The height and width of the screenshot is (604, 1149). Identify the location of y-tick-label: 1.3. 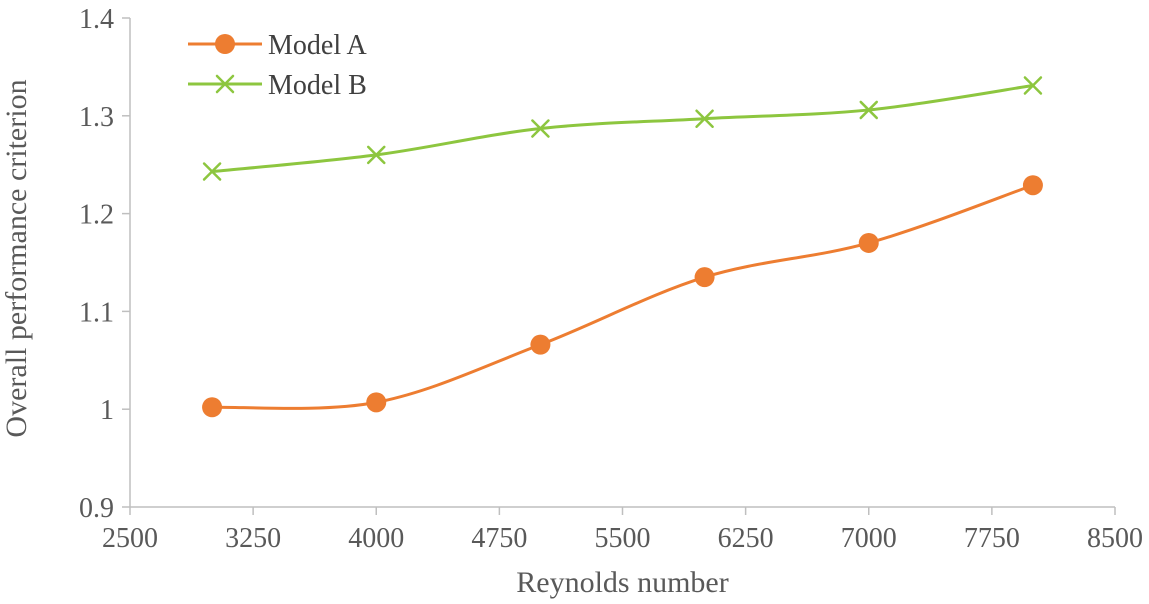
(96, 117).